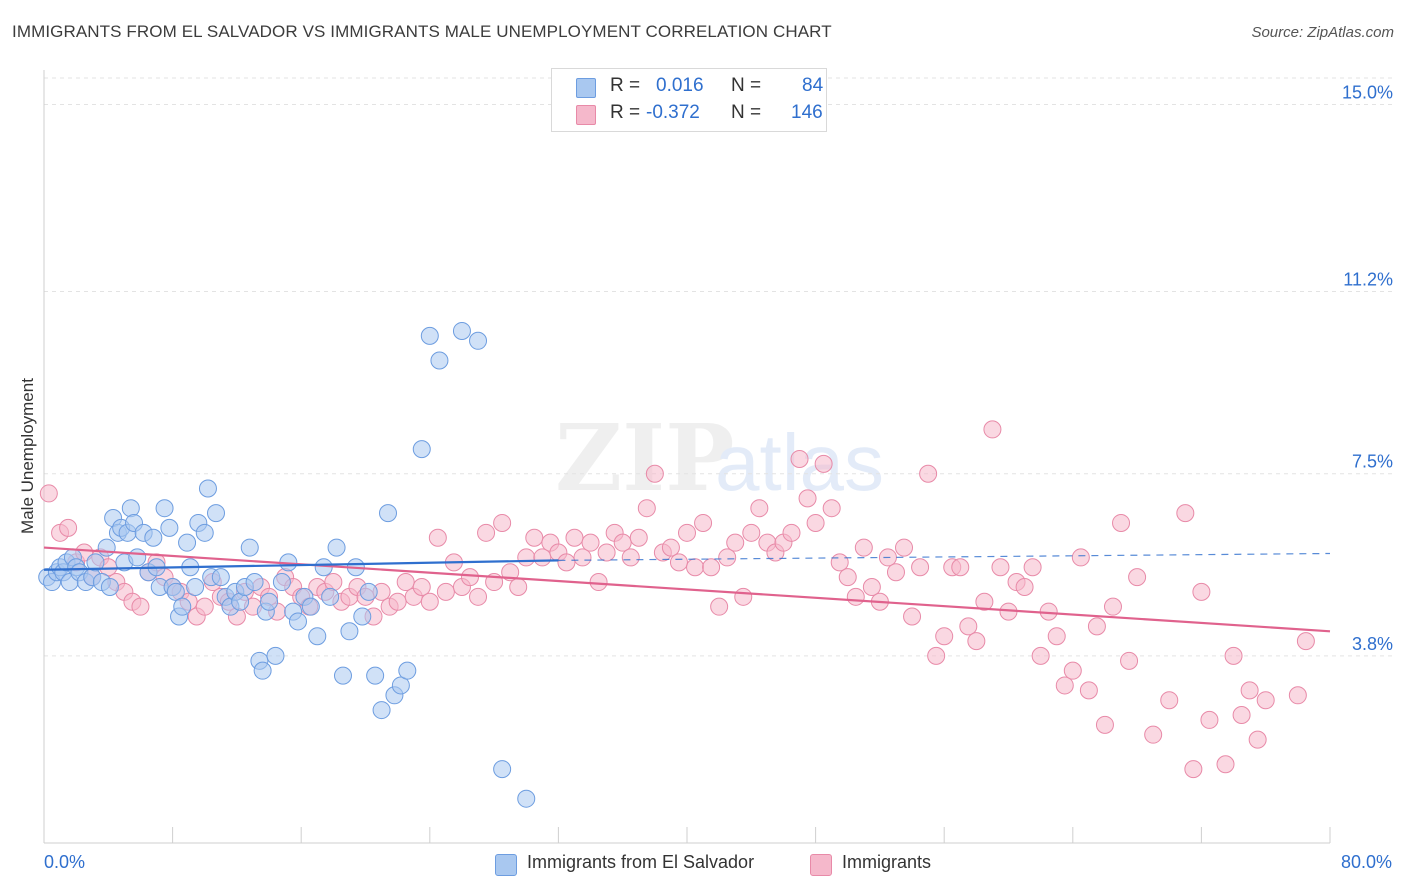 Image resolution: width=1406 pixels, height=892 pixels. What do you see at coordinates (1366, 862) in the screenshot?
I see `x-tick-max: 80.0%` at bounding box center [1366, 862].